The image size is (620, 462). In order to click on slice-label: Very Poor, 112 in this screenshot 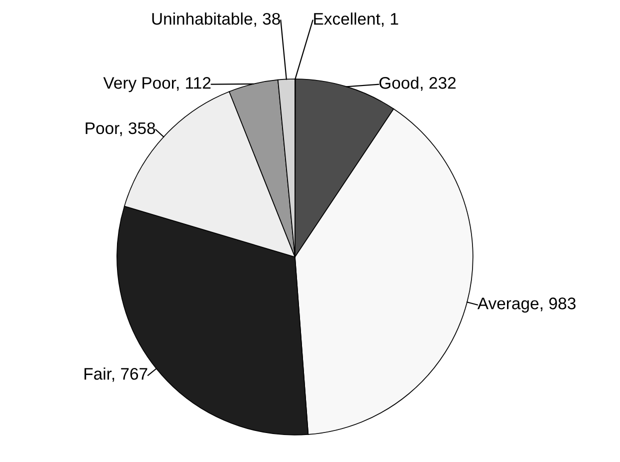, I will do `click(156, 84)`.